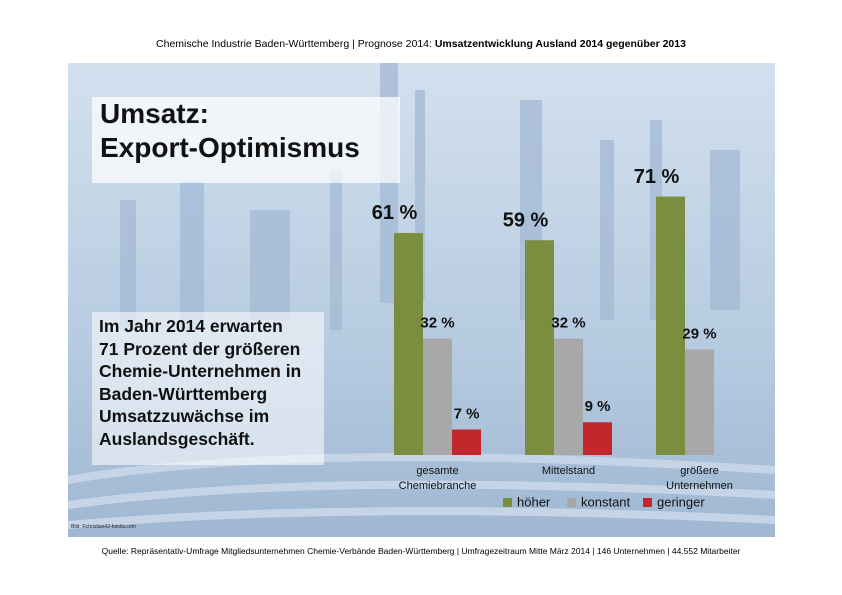 This screenshot has width=842, height=595. I want to click on image-credit: Bild: ©christian42-fotolia.com, so click(103, 527).